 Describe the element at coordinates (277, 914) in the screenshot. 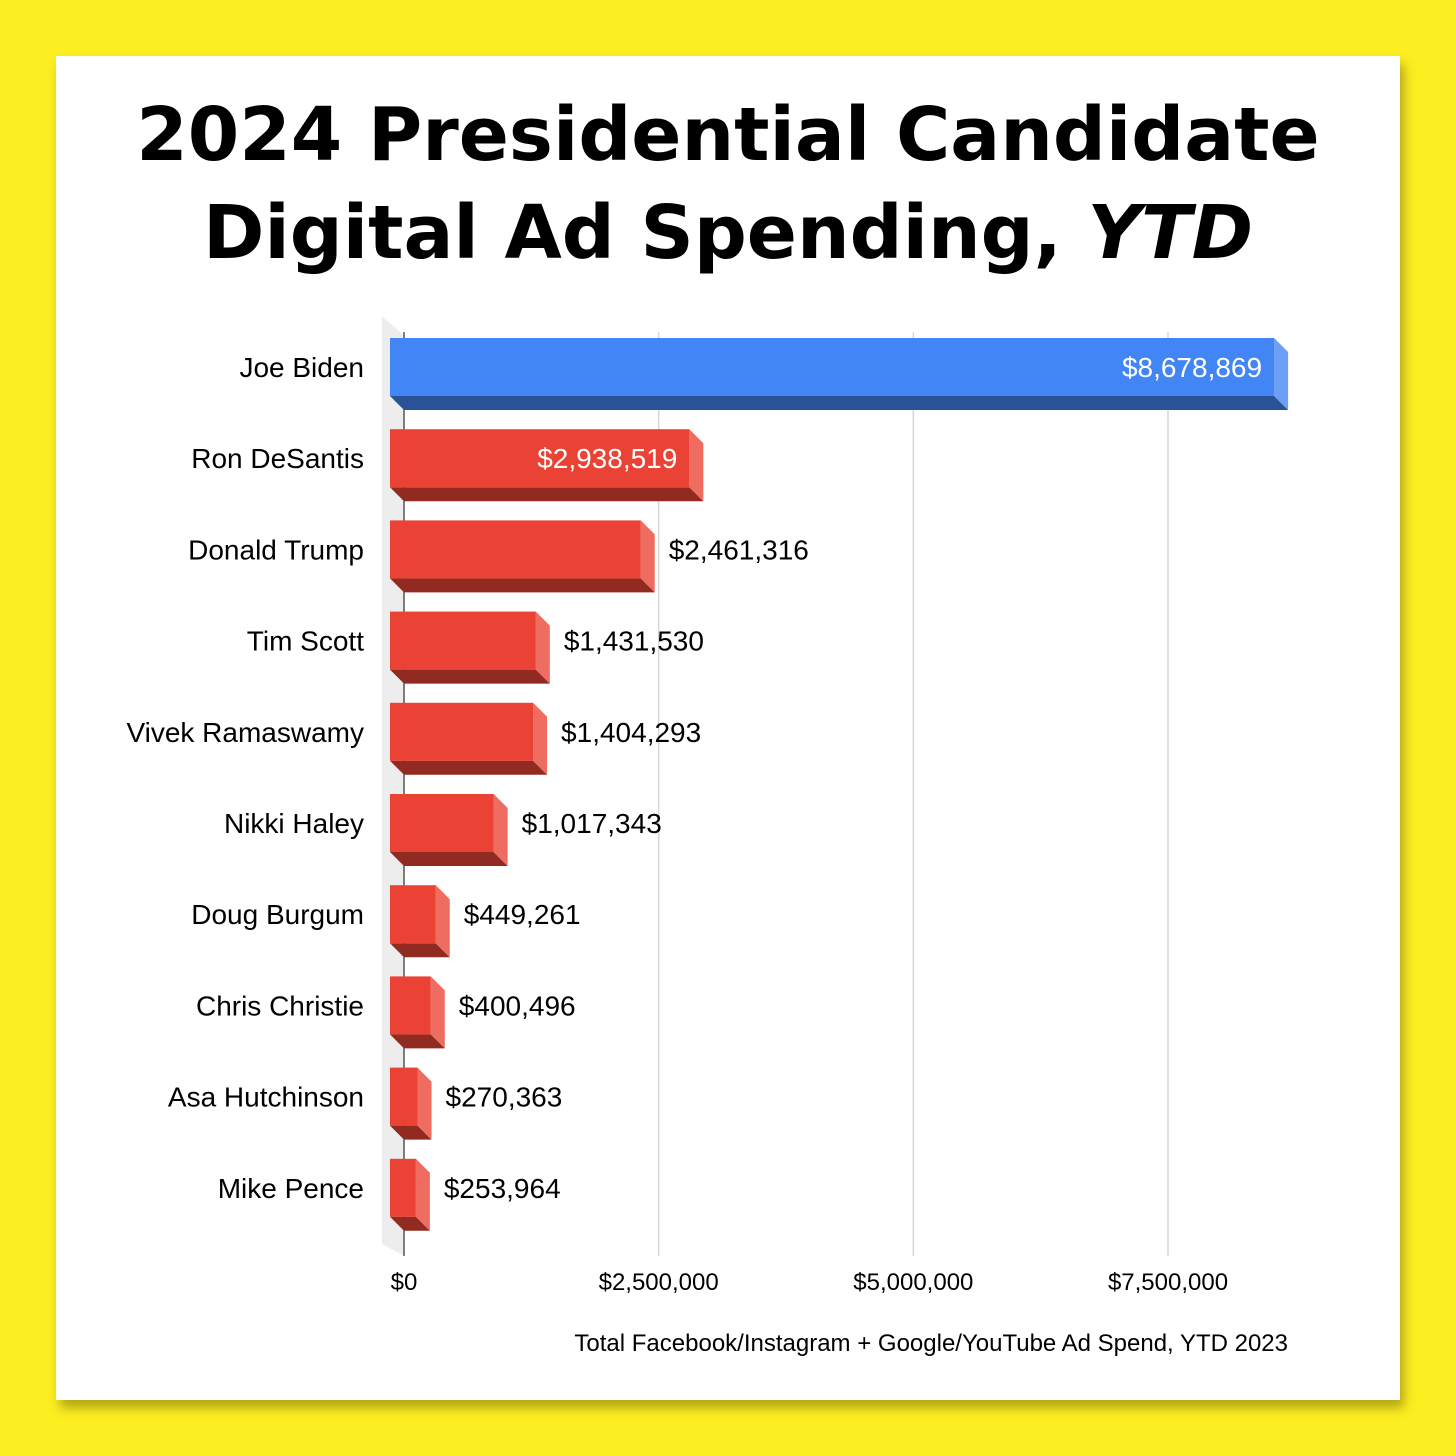

I see `category-label: Doug Burgum` at that location.